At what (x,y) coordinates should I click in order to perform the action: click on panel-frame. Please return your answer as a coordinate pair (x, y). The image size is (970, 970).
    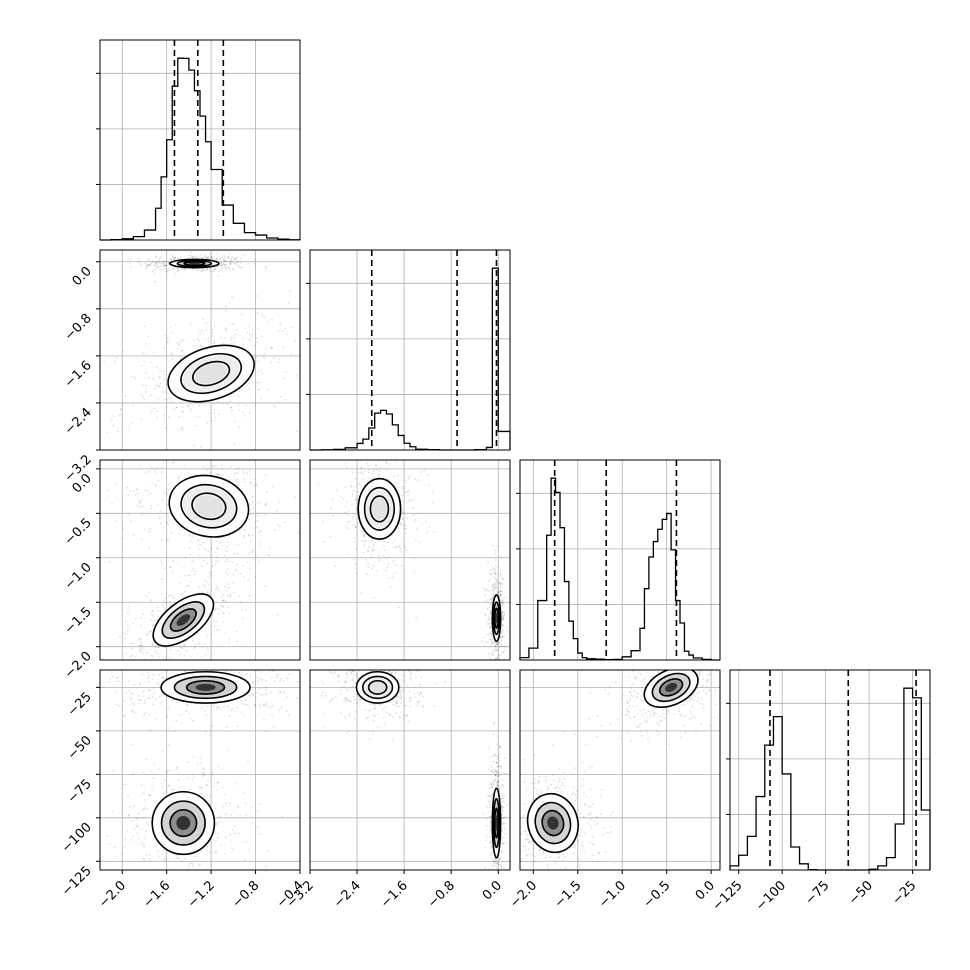
    Looking at the image, I should click on (410, 350).